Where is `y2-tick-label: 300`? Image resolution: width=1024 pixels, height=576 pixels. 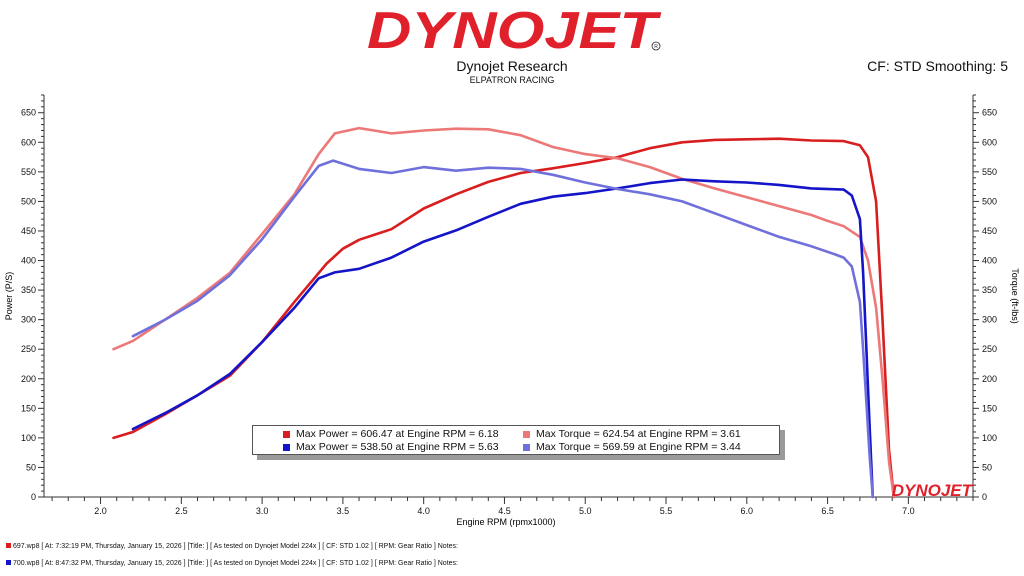 y2-tick-label: 300 is located at coordinates (989, 320).